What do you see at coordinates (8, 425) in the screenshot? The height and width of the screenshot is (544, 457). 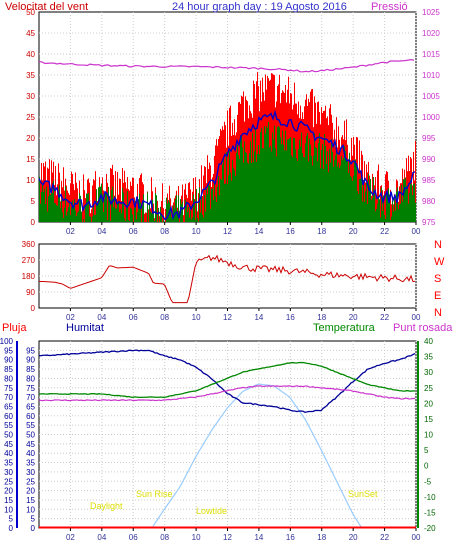 I see `y-rain-tick-label: 55` at bounding box center [8, 425].